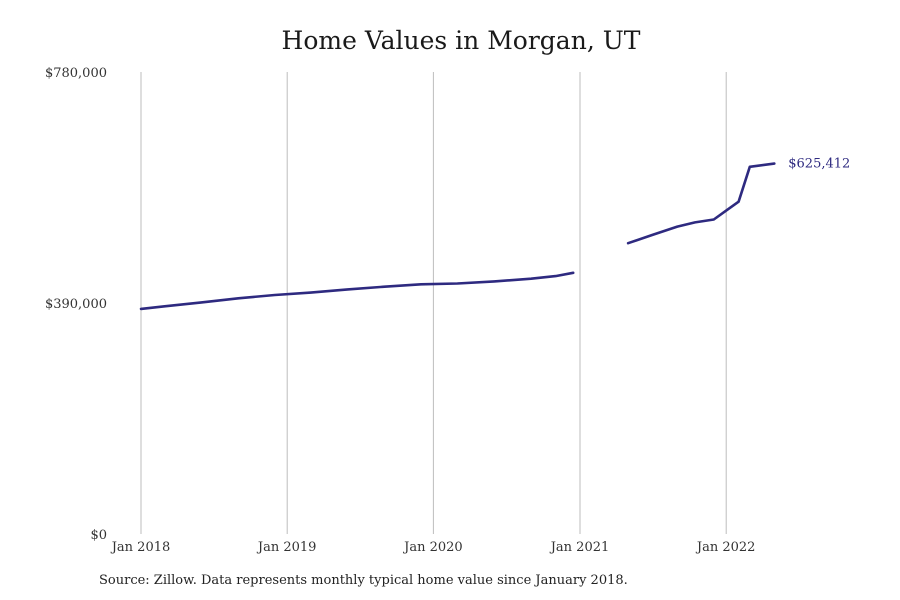 The height and width of the screenshot is (600, 900). I want to click on x-tick-label: Jan 2022, so click(725, 547).